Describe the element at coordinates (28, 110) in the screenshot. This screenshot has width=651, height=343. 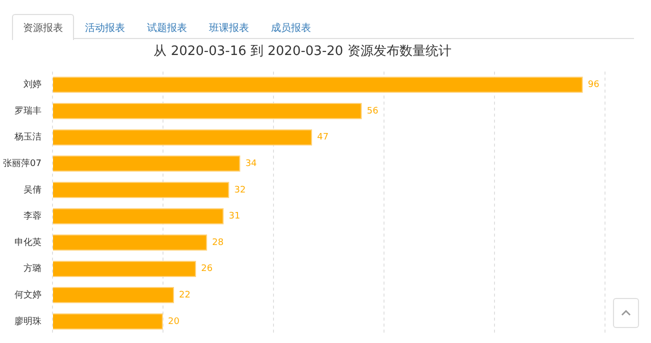
I see `y-tick-label: 罗瑞丰` at that location.